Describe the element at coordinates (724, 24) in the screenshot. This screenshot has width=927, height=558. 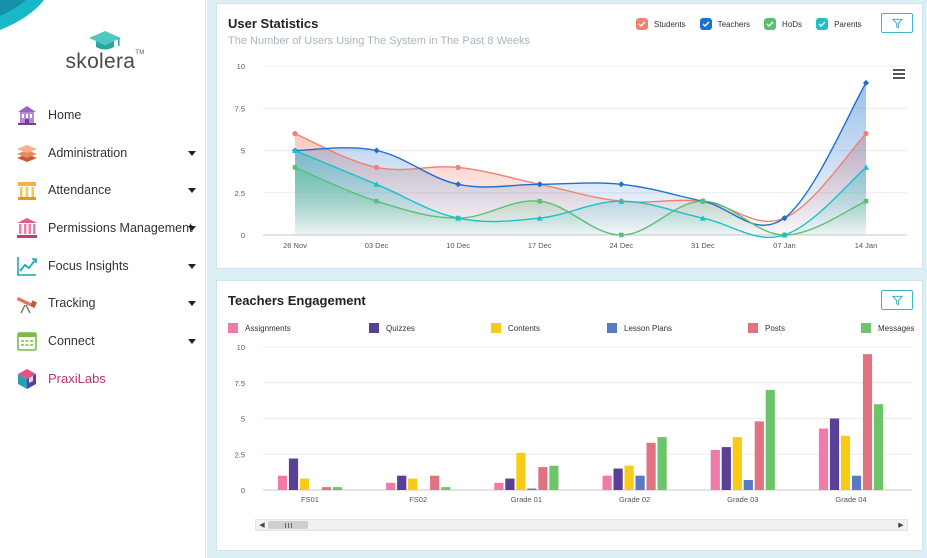
I see `legend-item-teachers: Teachers` at that location.